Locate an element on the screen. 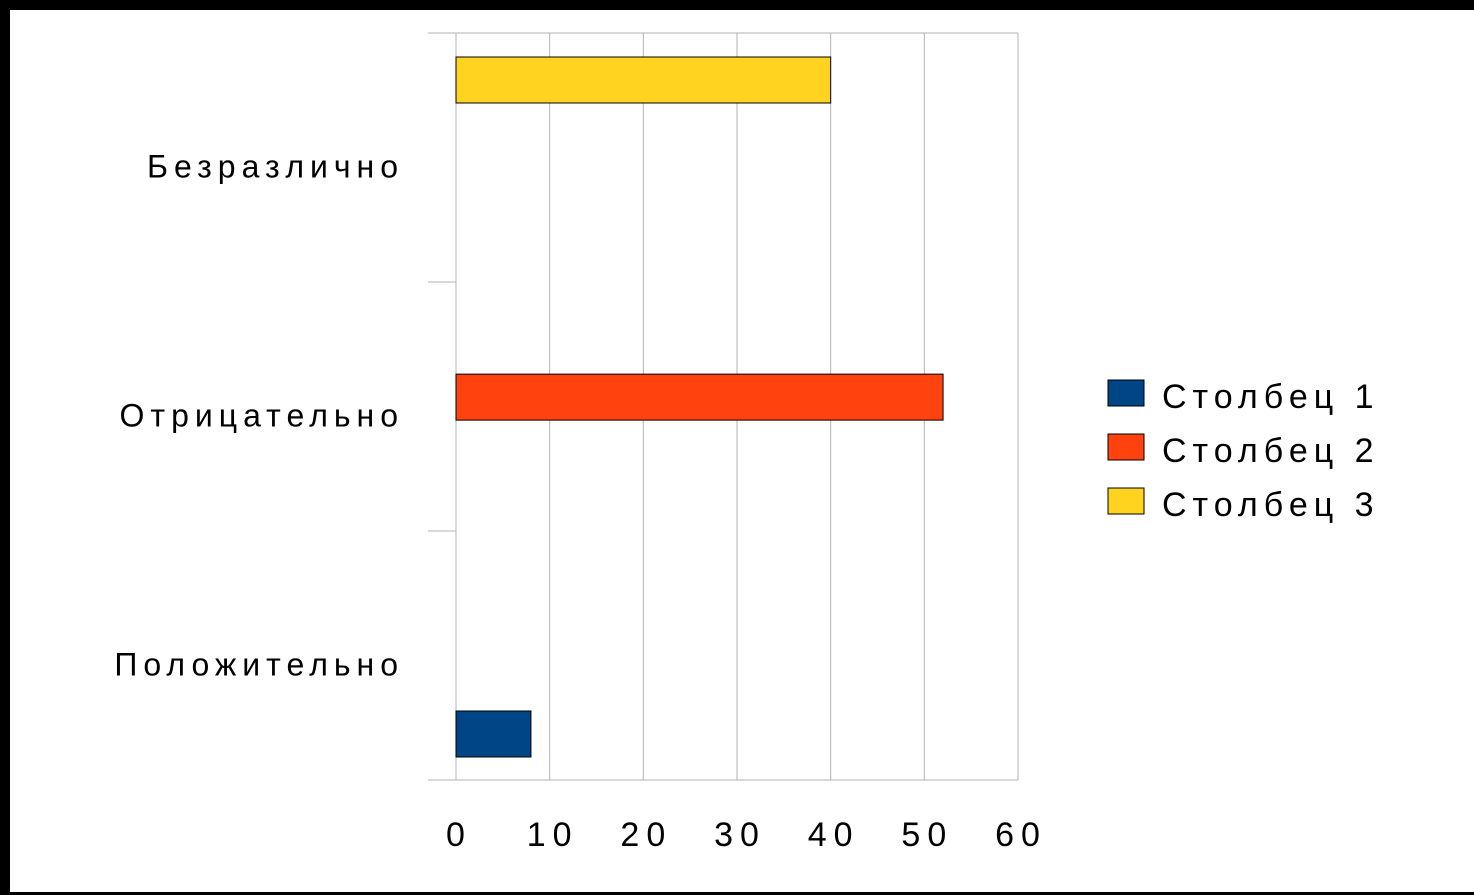 The width and height of the screenshot is (1474, 895). legend-label: Столбец 3 is located at coordinates (1271, 505).